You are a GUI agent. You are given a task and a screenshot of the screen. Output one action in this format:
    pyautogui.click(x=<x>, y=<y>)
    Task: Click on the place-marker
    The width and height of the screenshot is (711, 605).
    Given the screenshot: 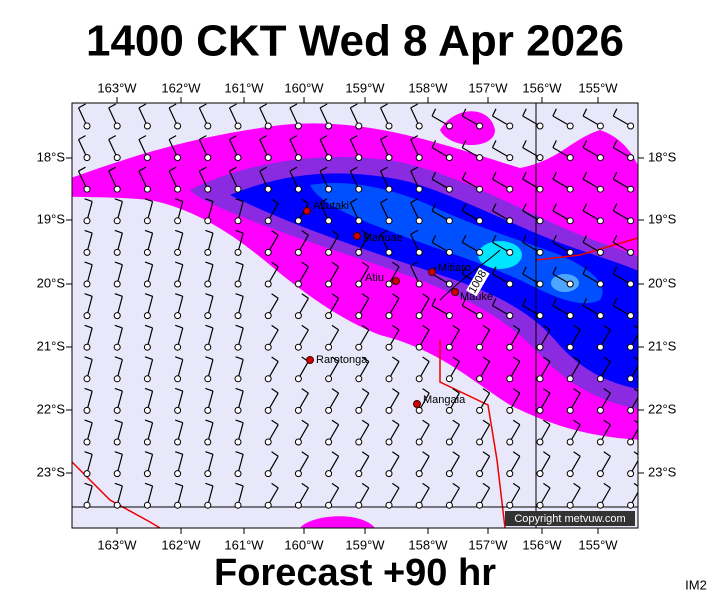 What is the action you would take?
    pyautogui.click(x=307, y=211)
    